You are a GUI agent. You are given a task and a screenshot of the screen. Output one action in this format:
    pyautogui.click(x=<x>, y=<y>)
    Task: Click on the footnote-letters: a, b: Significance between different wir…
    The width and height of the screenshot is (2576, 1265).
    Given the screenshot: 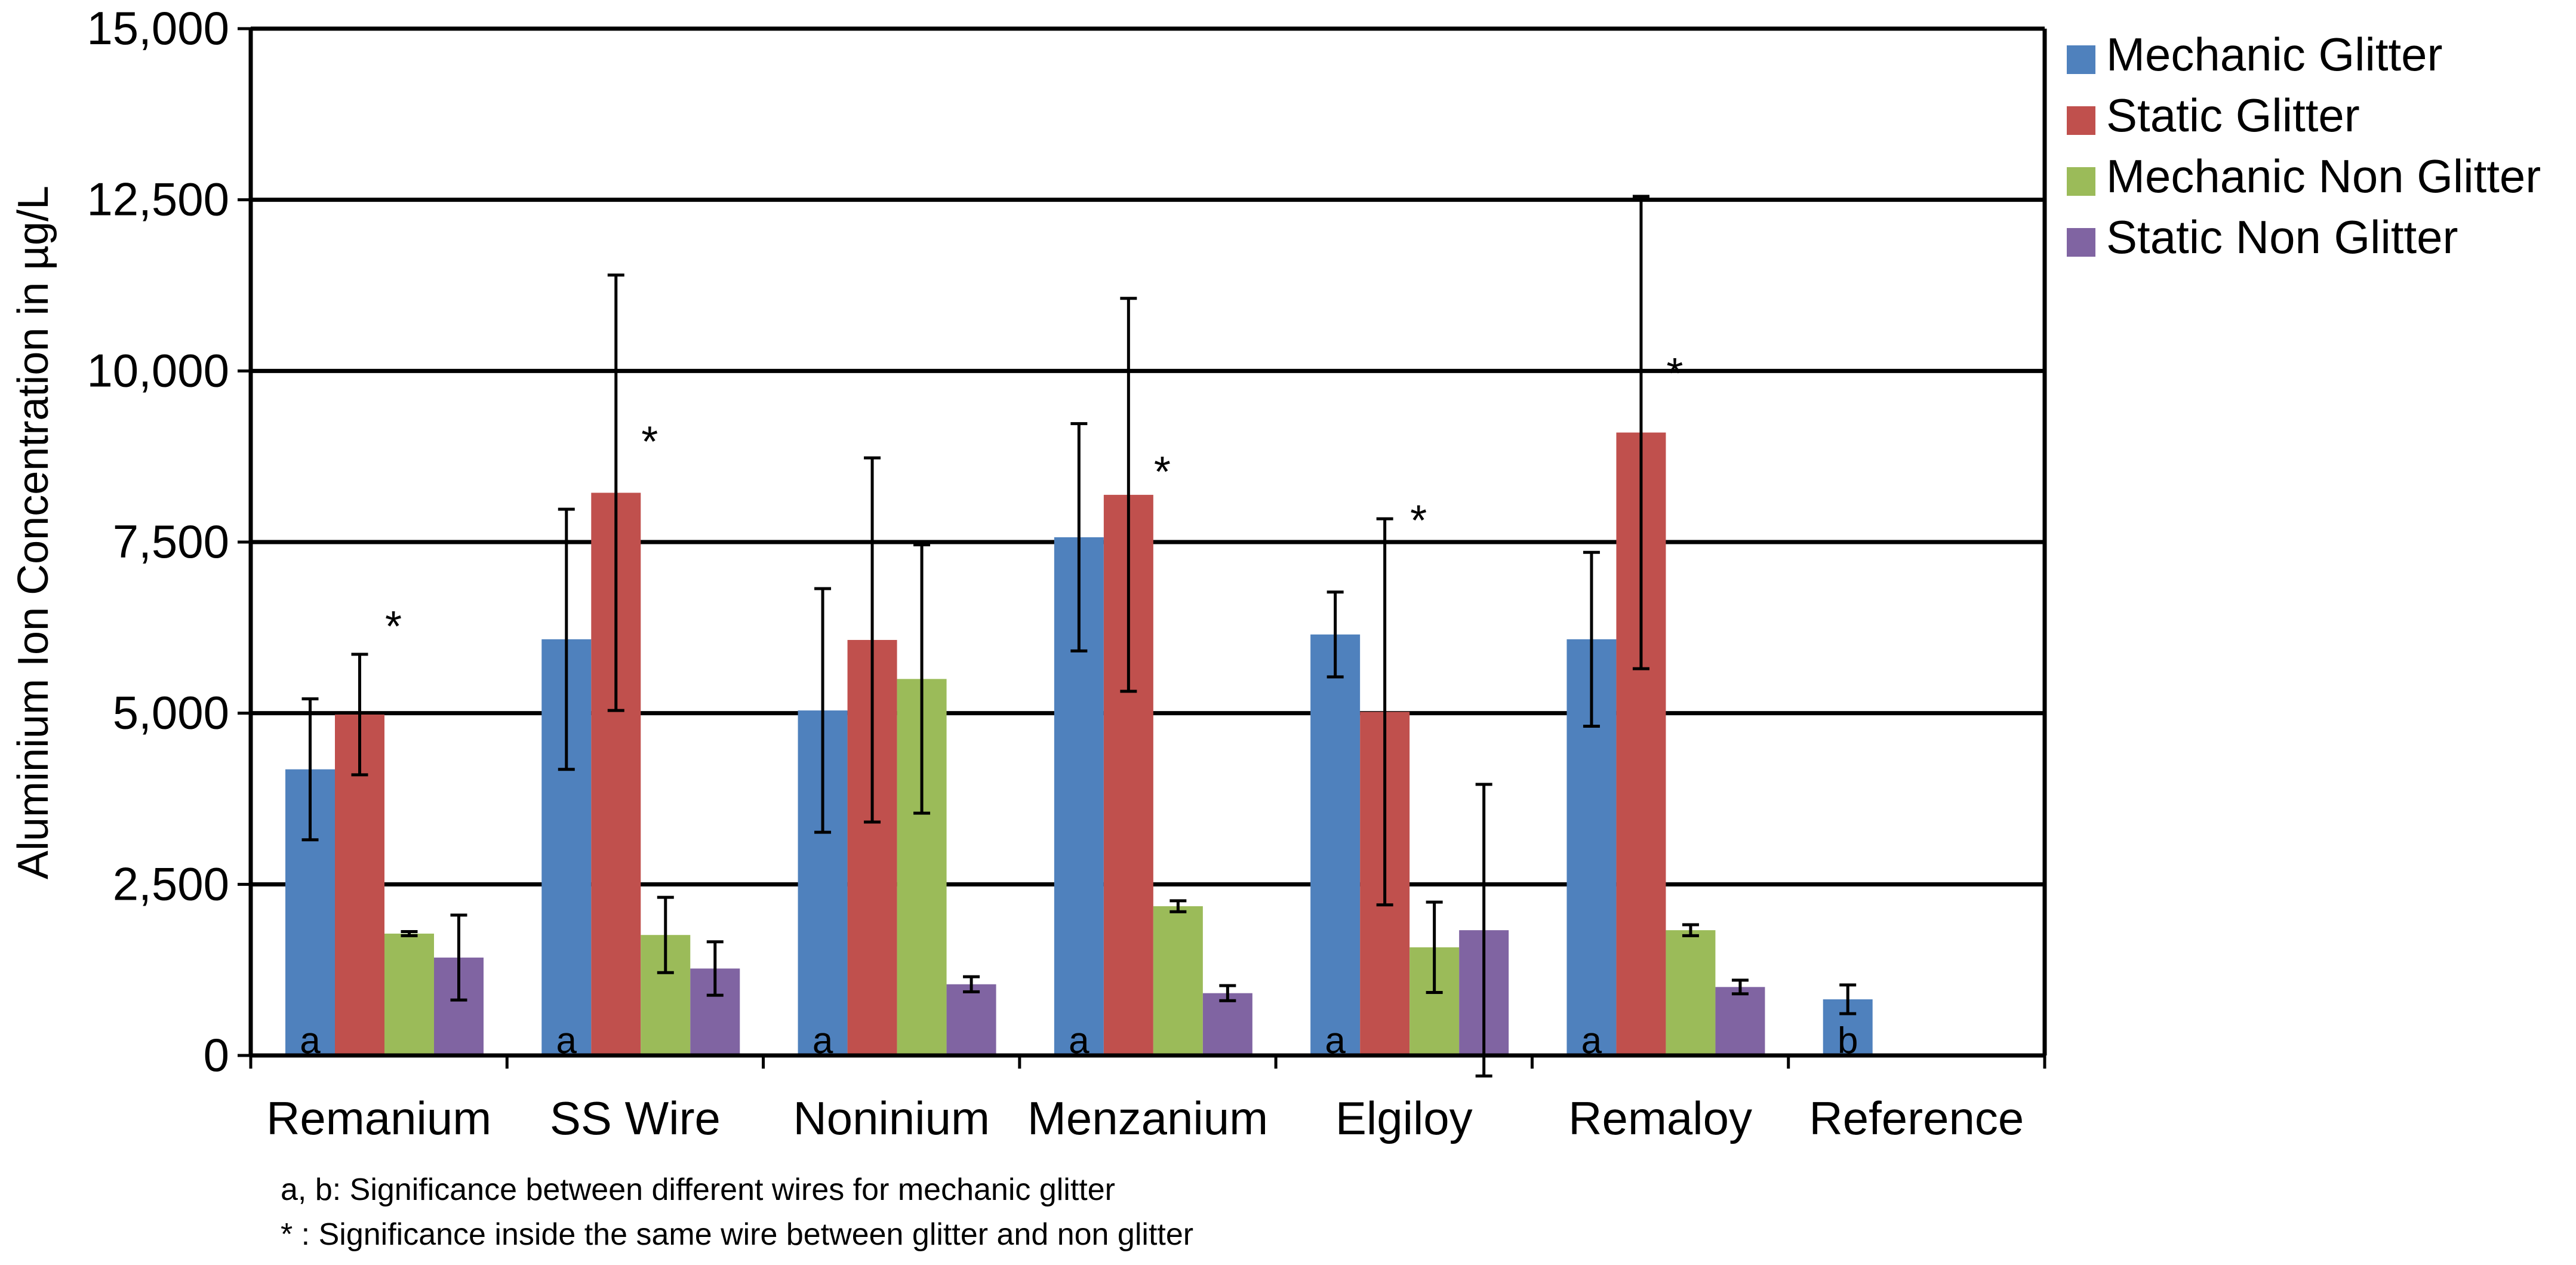 What is the action you would take?
    pyautogui.click(x=698, y=1189)
    